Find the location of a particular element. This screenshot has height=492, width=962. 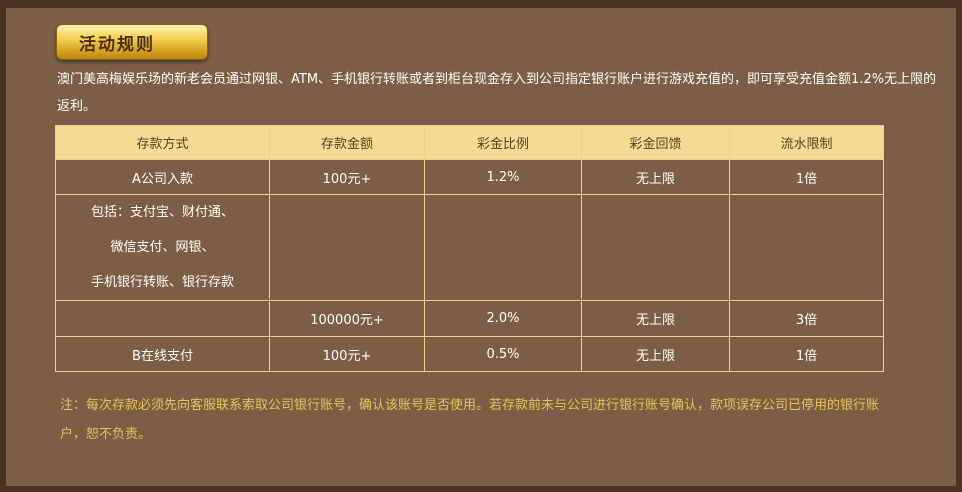

table-row: A公司入款 100元+ 1.2% 无上限 1倍 is located at coordinates (469, 177).